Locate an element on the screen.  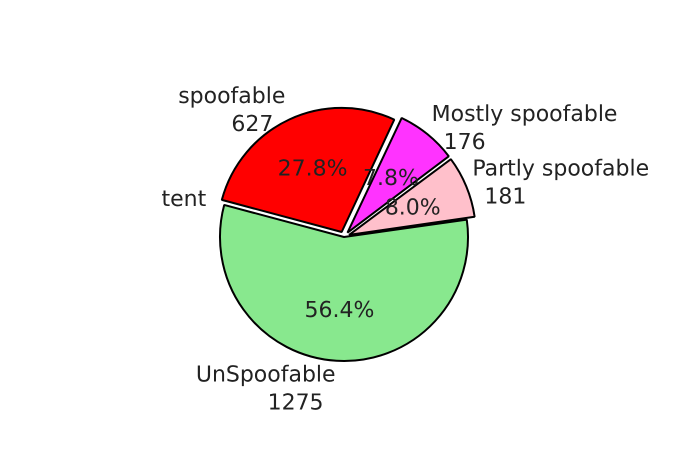
text: tent is located at coordinates (184, 199).